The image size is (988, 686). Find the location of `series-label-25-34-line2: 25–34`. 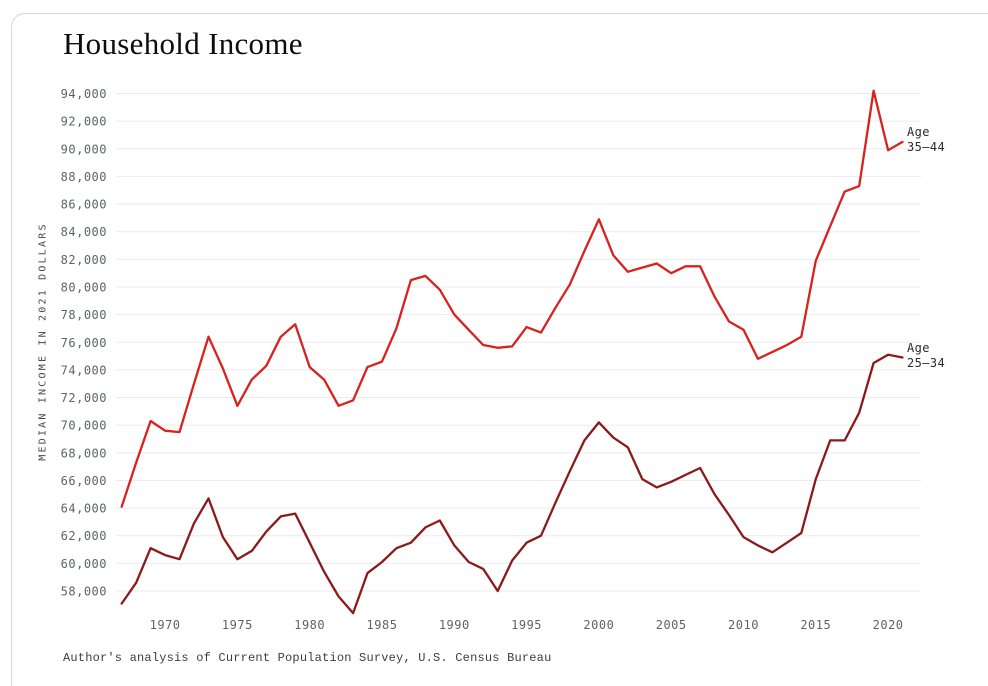

series-label-25-34-line2: 25–34 is located at coordinates (926, 362).